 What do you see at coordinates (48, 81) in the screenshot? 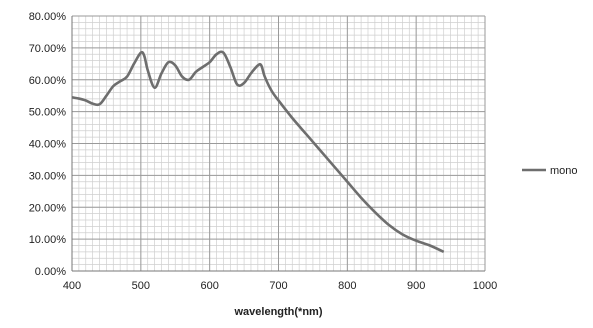
I see `y-tick-label: 60.00%` at bounding box center [48, 81].